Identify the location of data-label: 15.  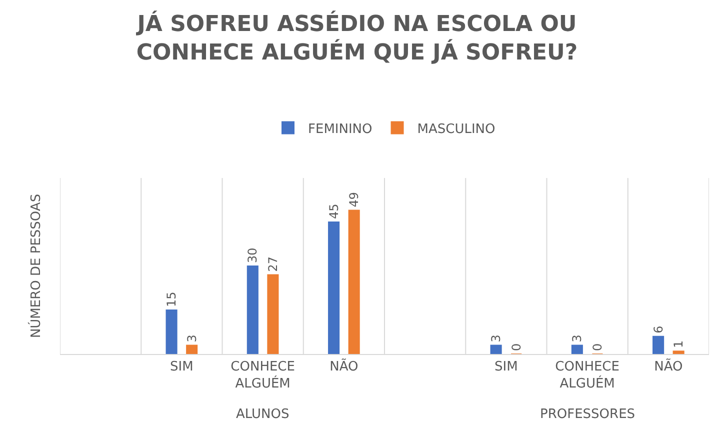
(171, 299).